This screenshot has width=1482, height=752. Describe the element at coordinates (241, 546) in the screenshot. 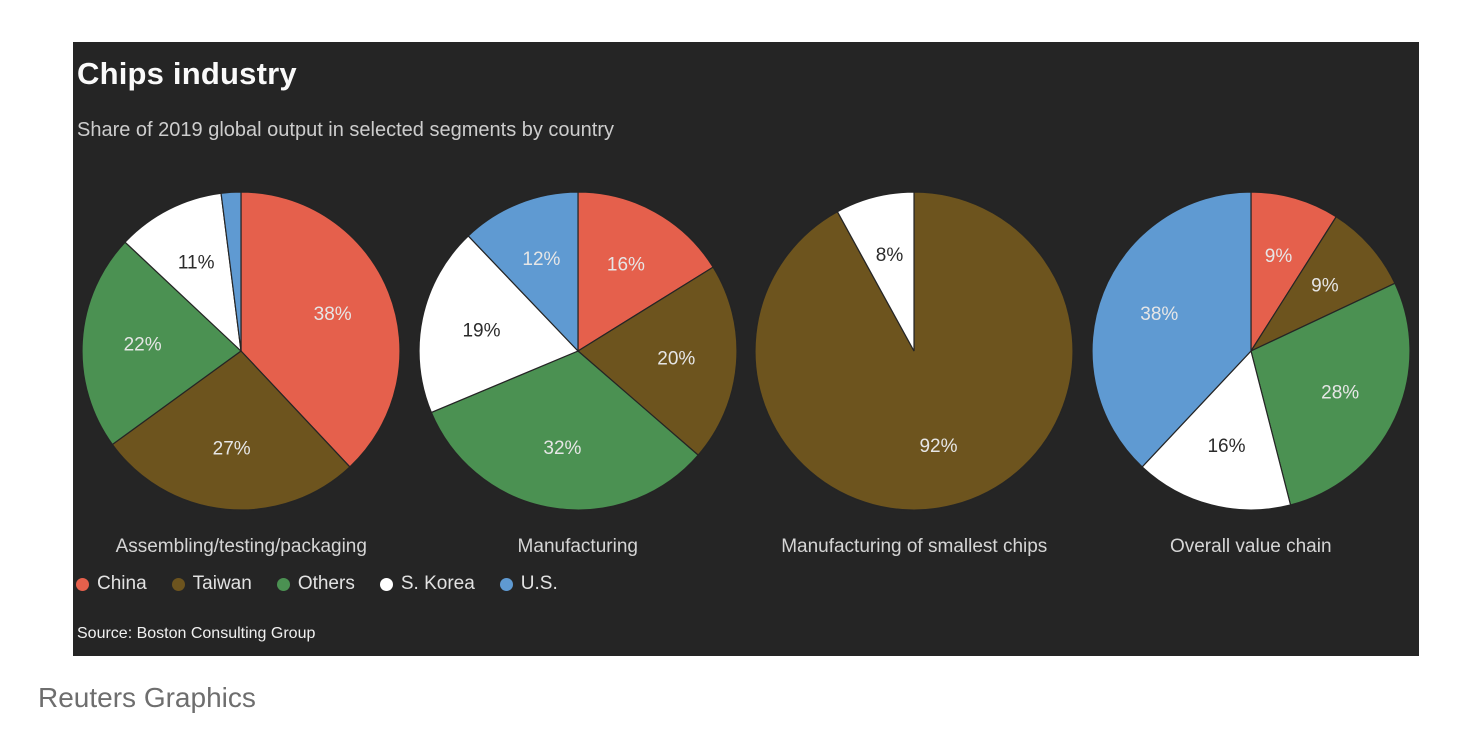

I see `pie-caption: Assembling/testing/packaging` at that location.